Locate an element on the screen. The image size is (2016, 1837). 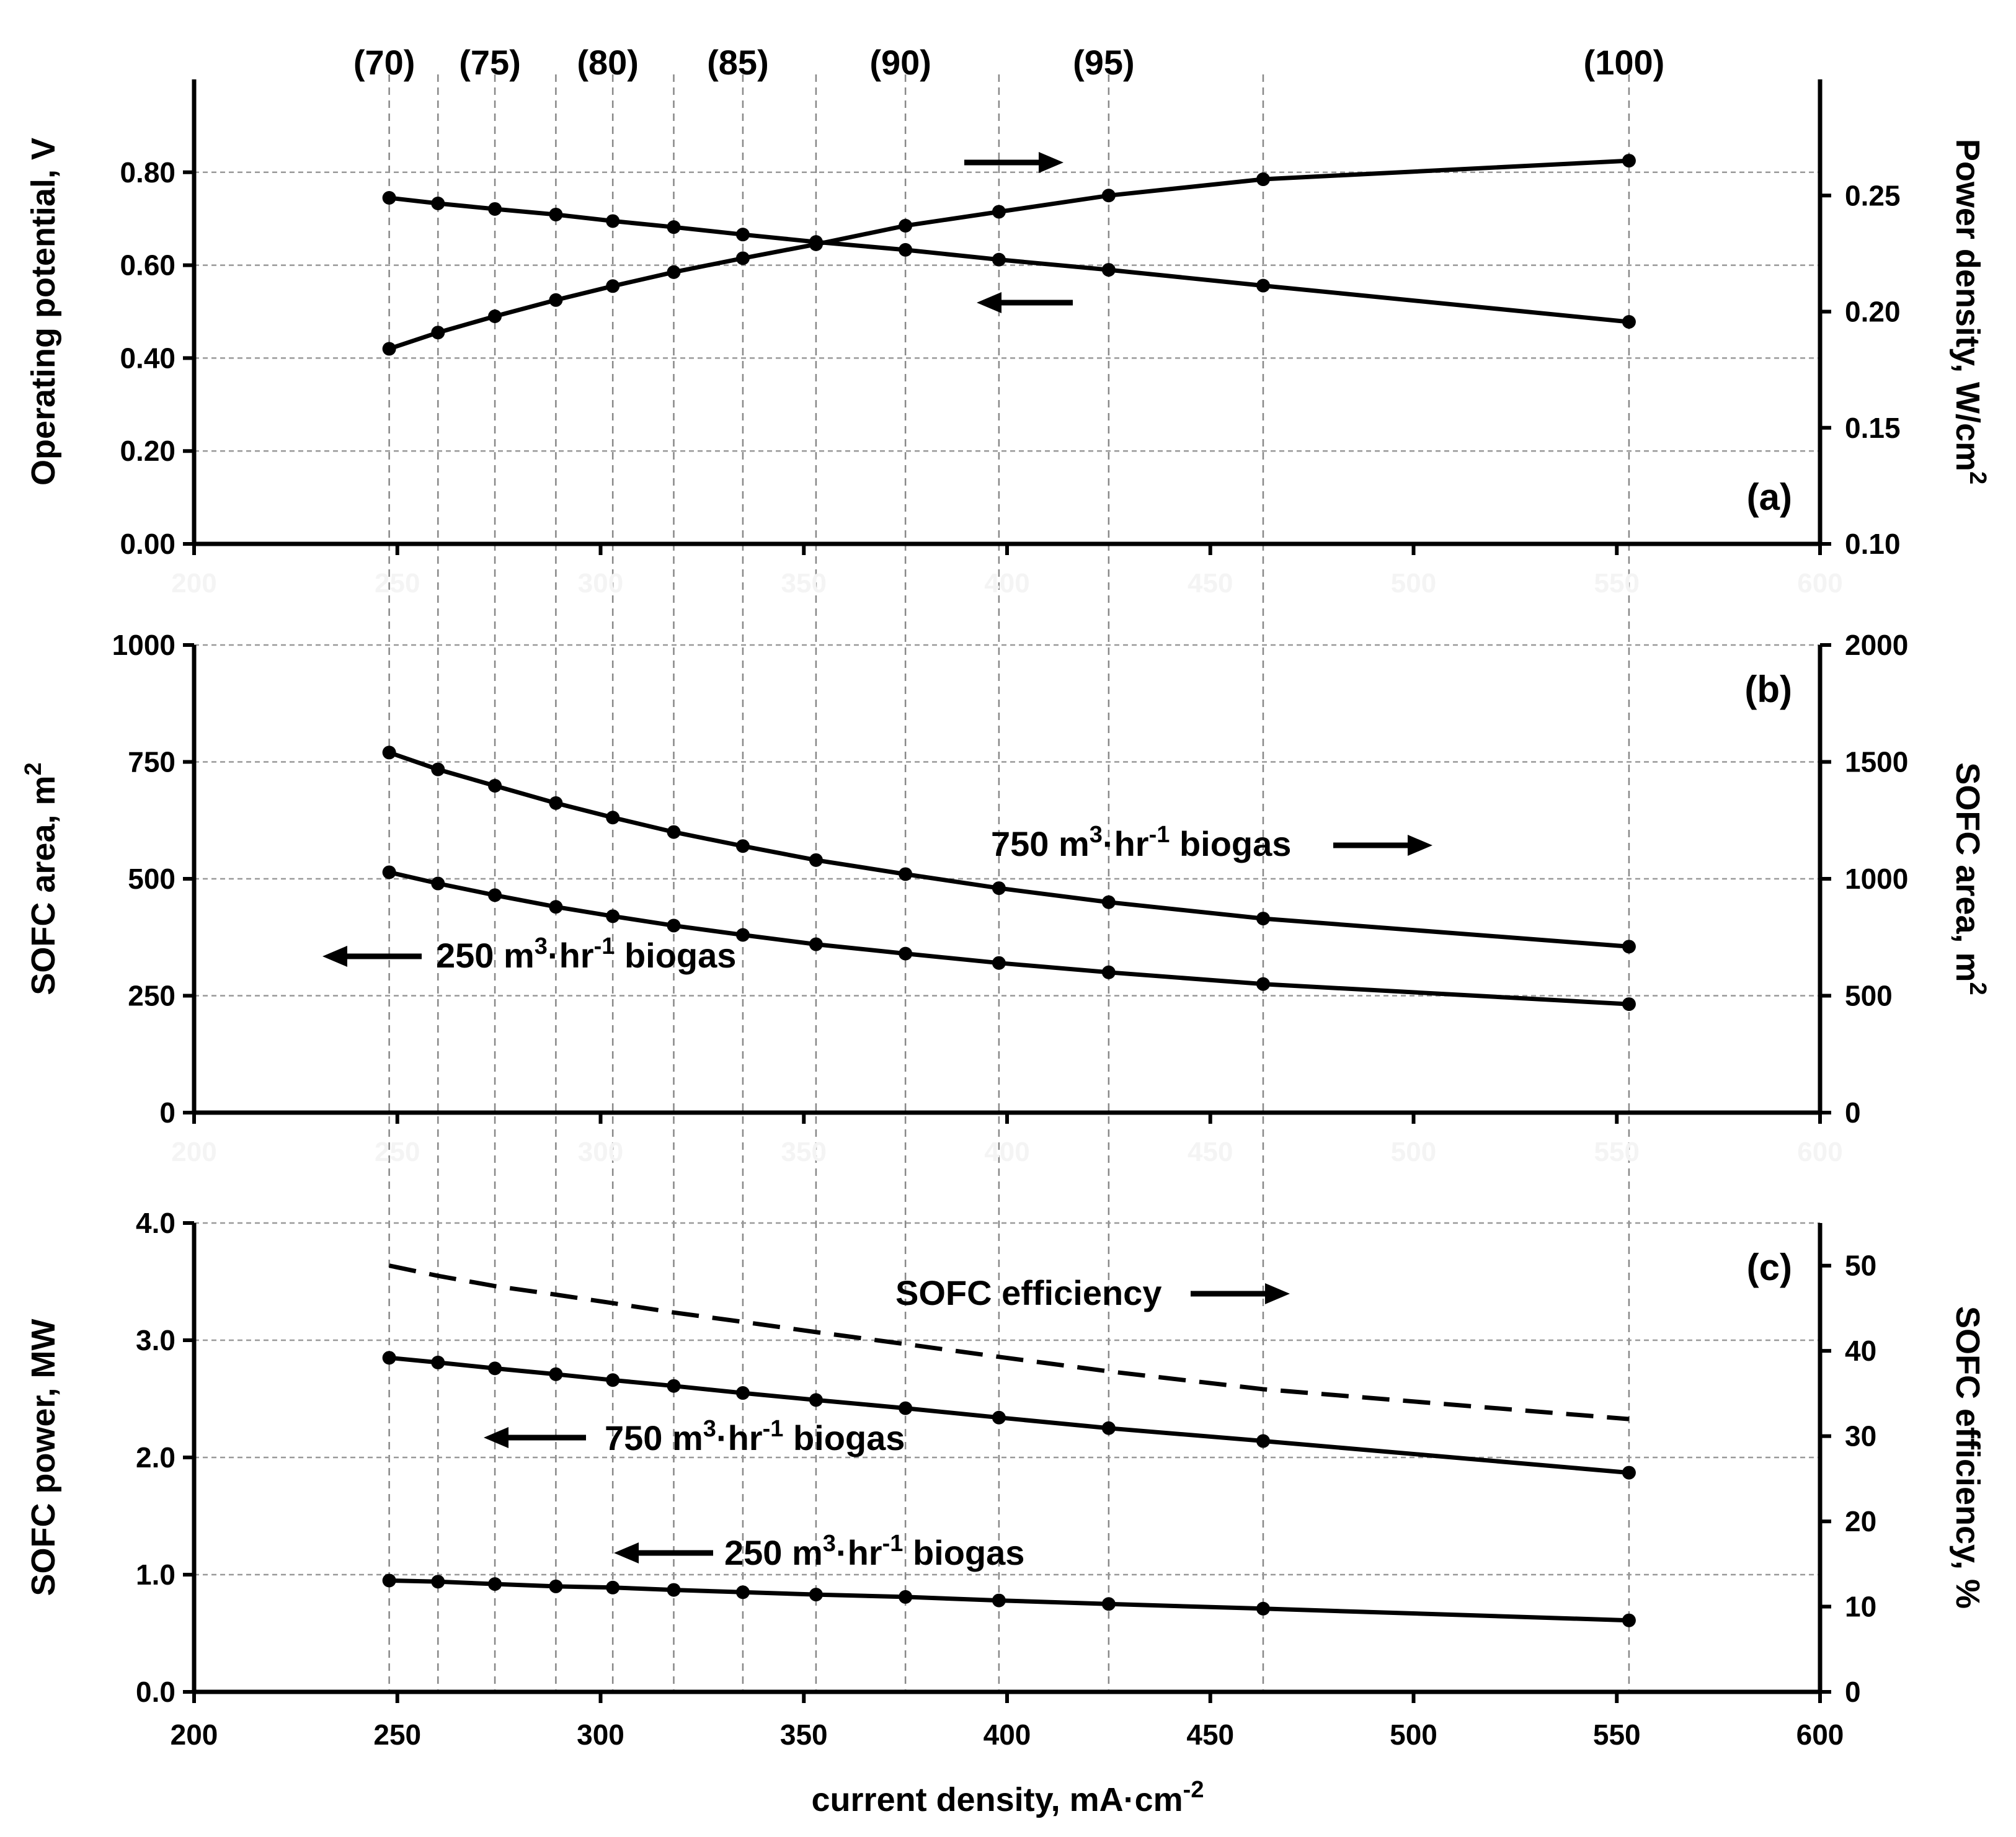
left-tick-label: 0.40 is located at coordinates (147, 358).